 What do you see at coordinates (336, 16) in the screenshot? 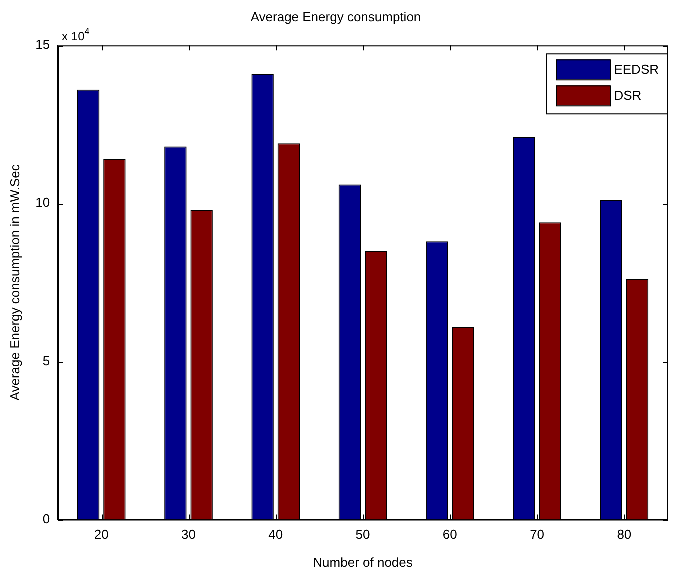
I see `chart-title: Average Energy consumption` at bounding box center [336, 16].